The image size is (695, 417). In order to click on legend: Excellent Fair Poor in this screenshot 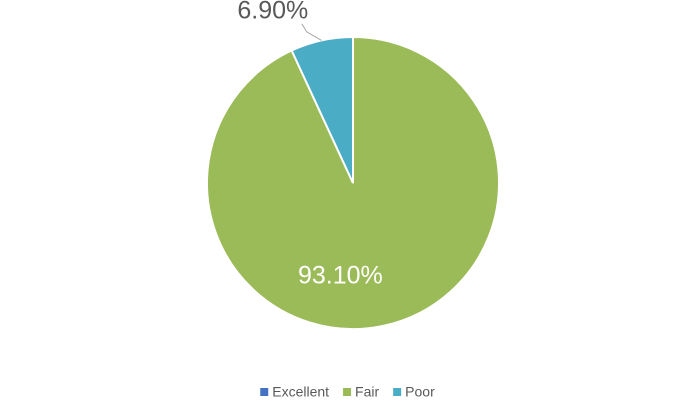, I will do `click(347, 392)`.